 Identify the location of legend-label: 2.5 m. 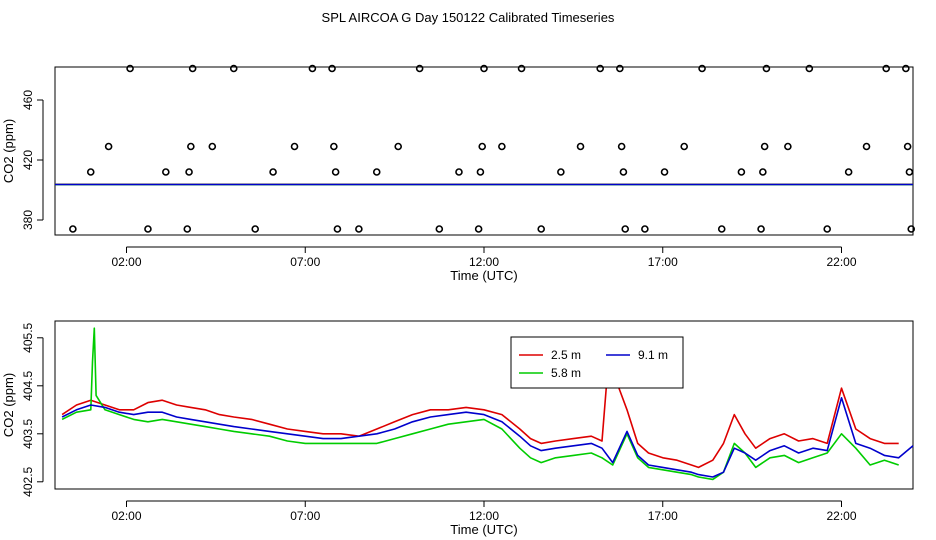
(566, 355).